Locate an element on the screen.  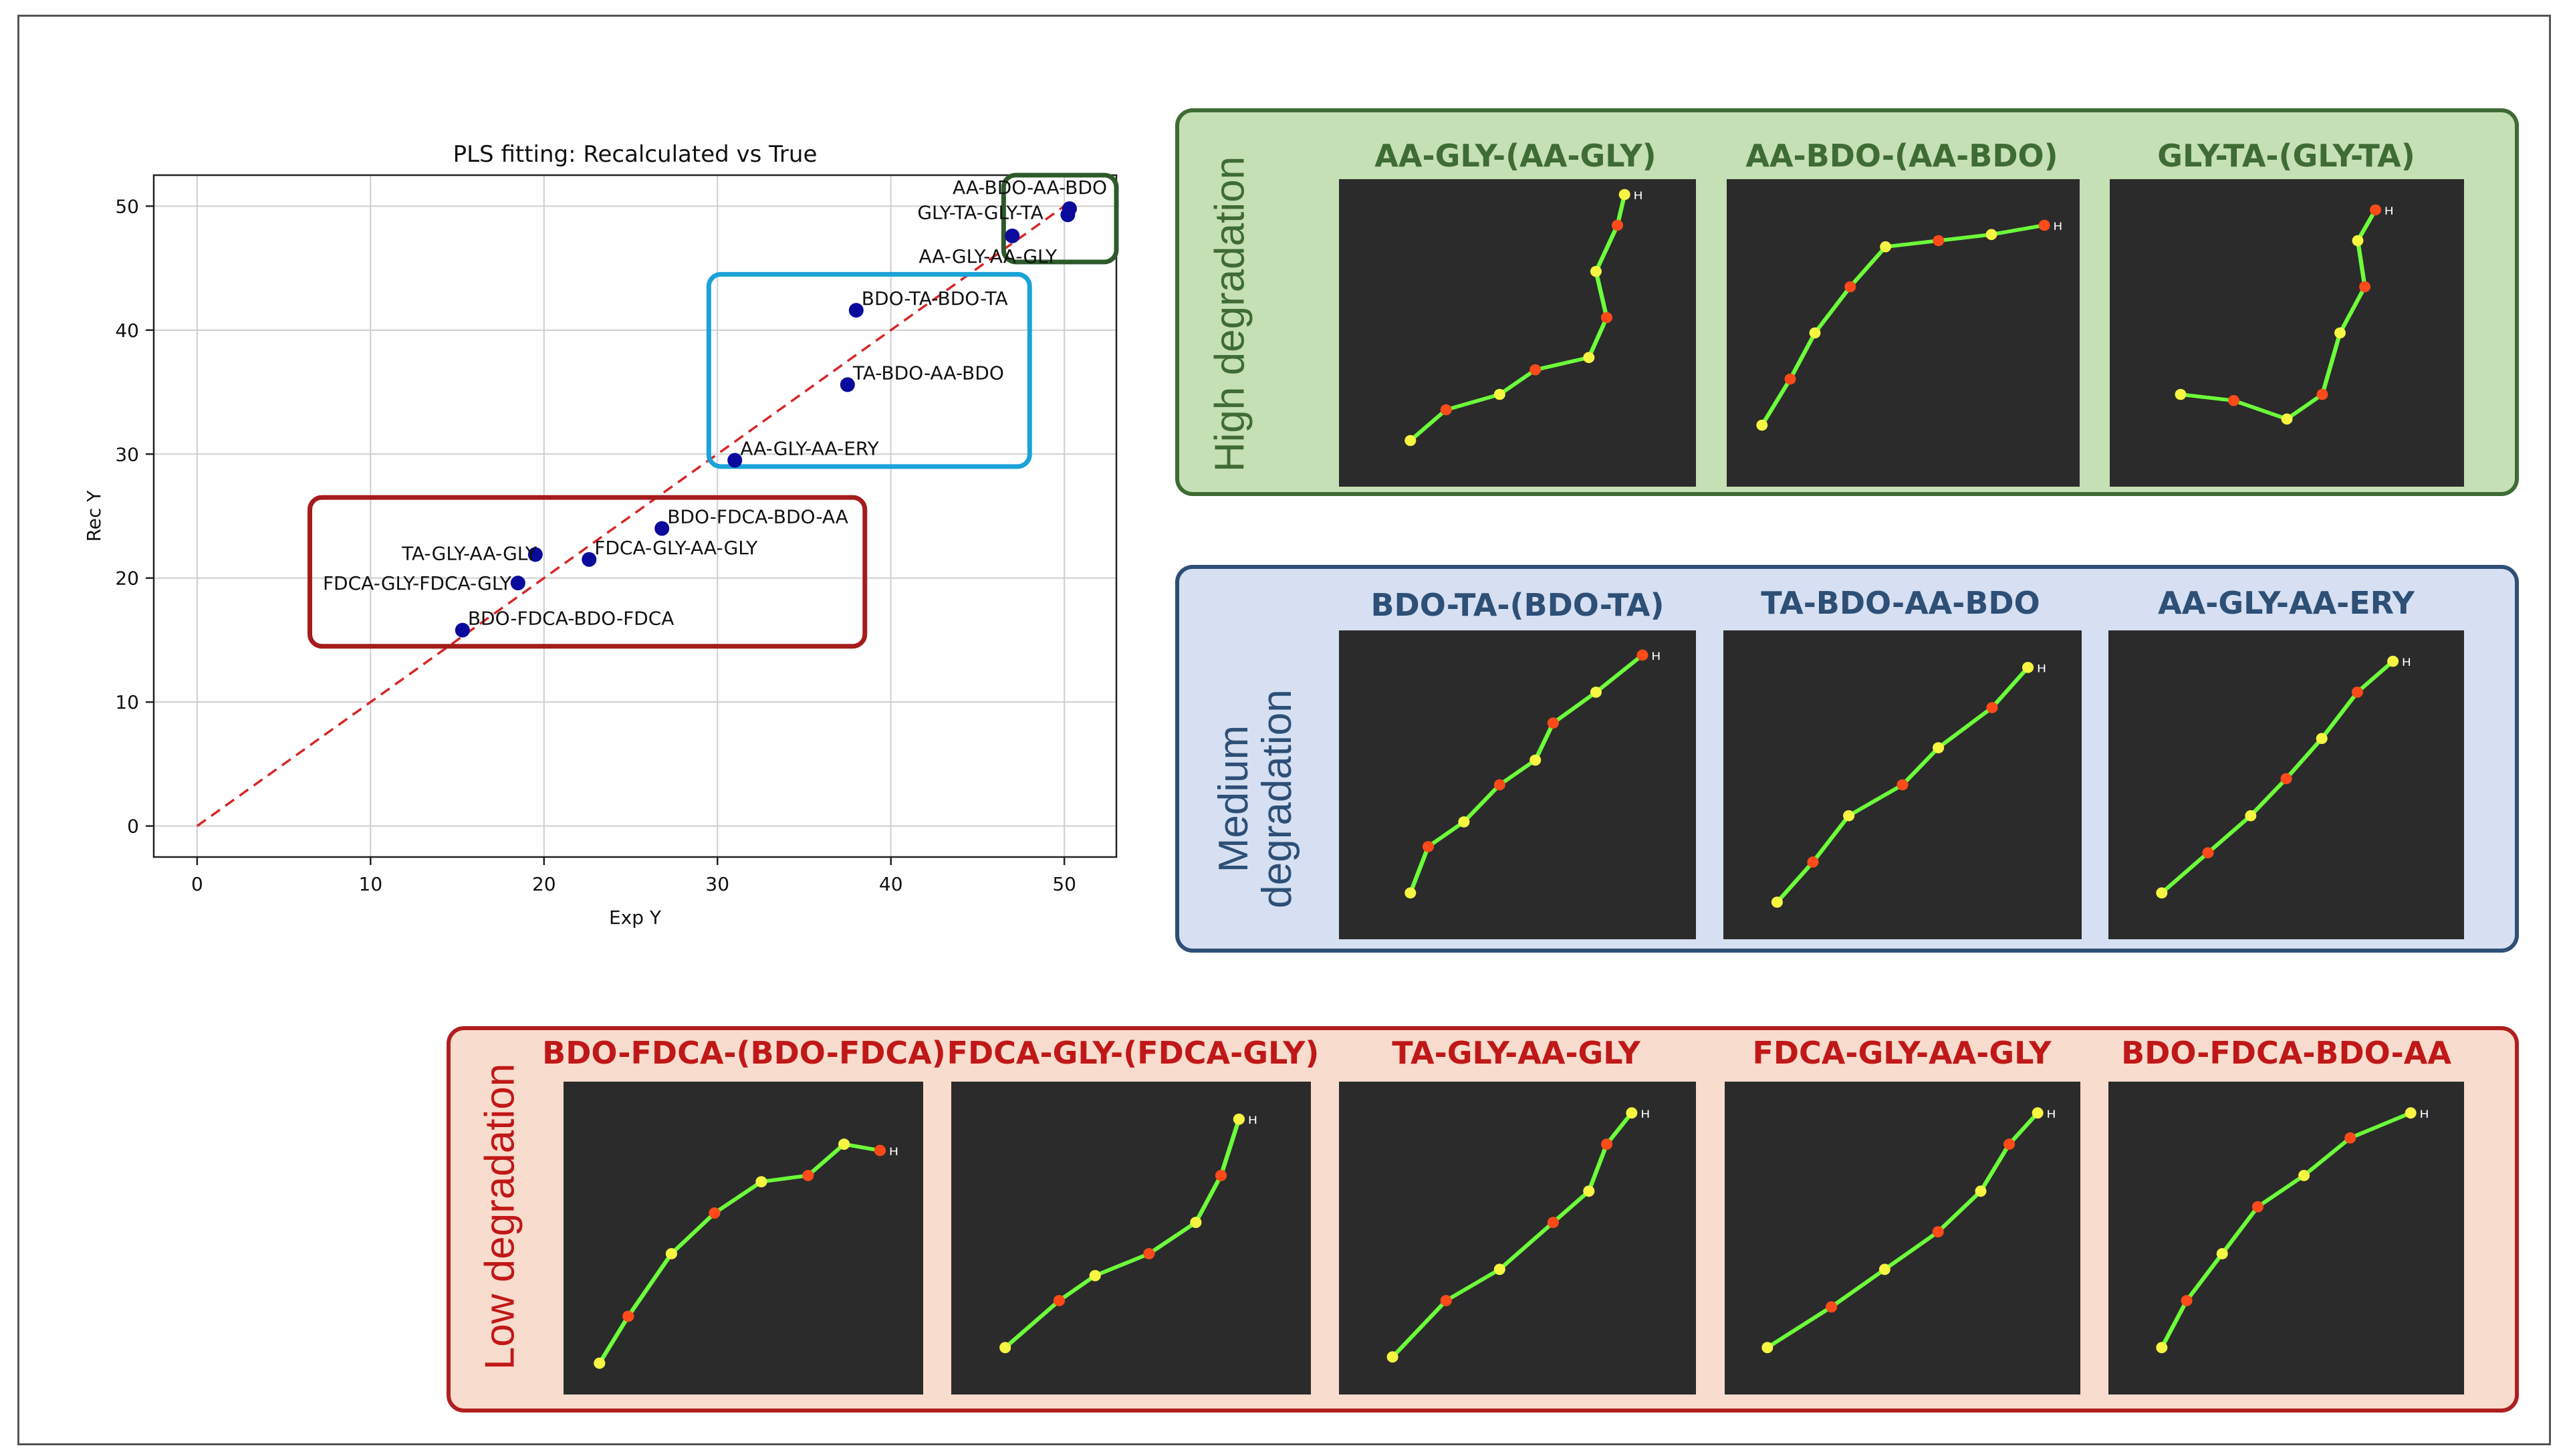
molecule-label: FDCA-GLY-AA-GLY is located at coordinates (1902, 1053).